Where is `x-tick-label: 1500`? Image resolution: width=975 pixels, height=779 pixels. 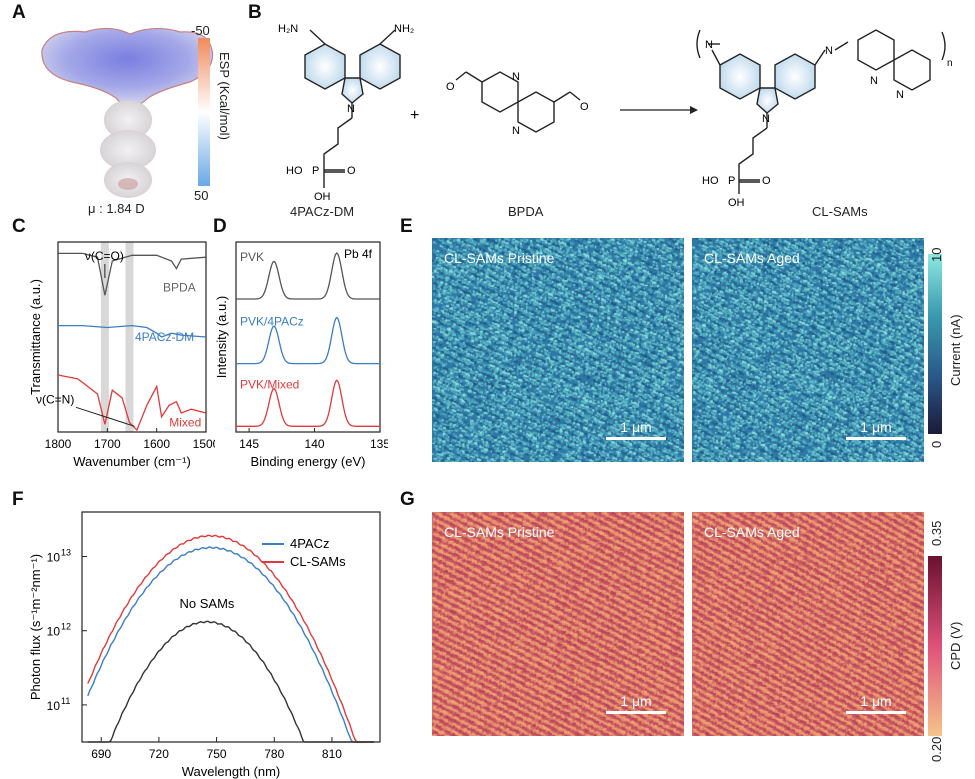
x-tick-label: 1500 is located at coordinates (204, 444).